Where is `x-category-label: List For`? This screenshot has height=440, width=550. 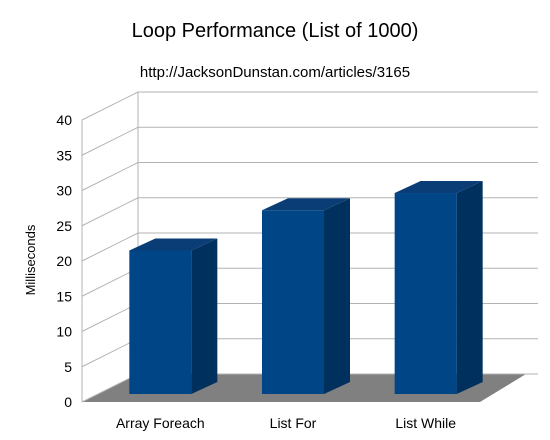
x-category-label: List For is located at coordinates (293, 423).